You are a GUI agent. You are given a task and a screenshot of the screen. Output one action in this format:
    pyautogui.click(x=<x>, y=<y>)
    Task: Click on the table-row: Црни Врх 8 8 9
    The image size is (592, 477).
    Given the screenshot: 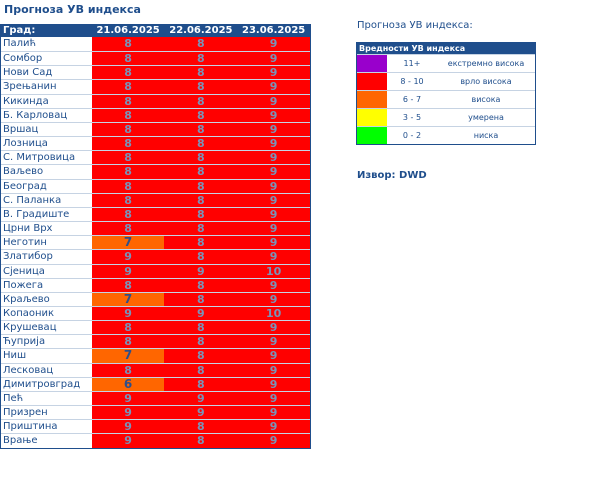 What is the action you would take?
    pyautogui.click(x=156, y=228)
    